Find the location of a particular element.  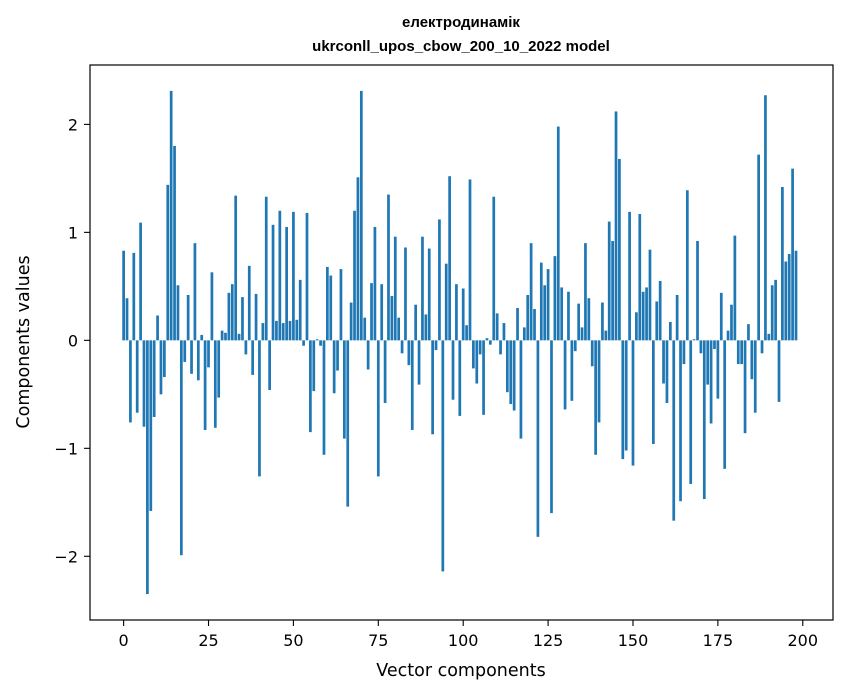

x-tick-label: 200 is located at coordinates (803, 640).